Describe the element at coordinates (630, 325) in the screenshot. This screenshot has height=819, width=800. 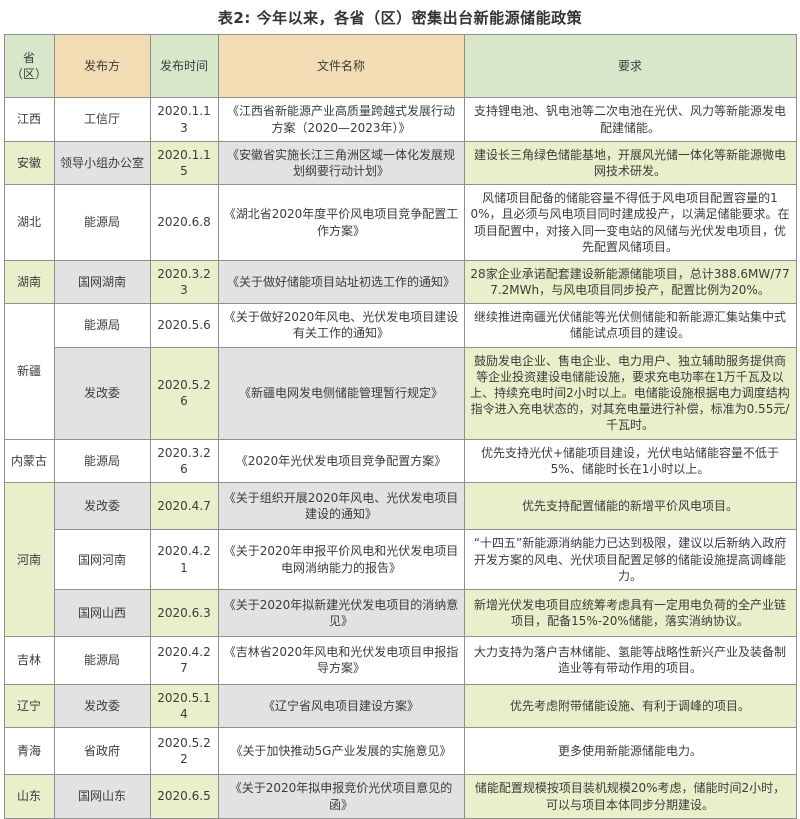
I see `requirement-cell: 继续推进南疆光伏储能等光伏侧储能和新能源汇集站集中式储能试点项目的建设。` at that location.